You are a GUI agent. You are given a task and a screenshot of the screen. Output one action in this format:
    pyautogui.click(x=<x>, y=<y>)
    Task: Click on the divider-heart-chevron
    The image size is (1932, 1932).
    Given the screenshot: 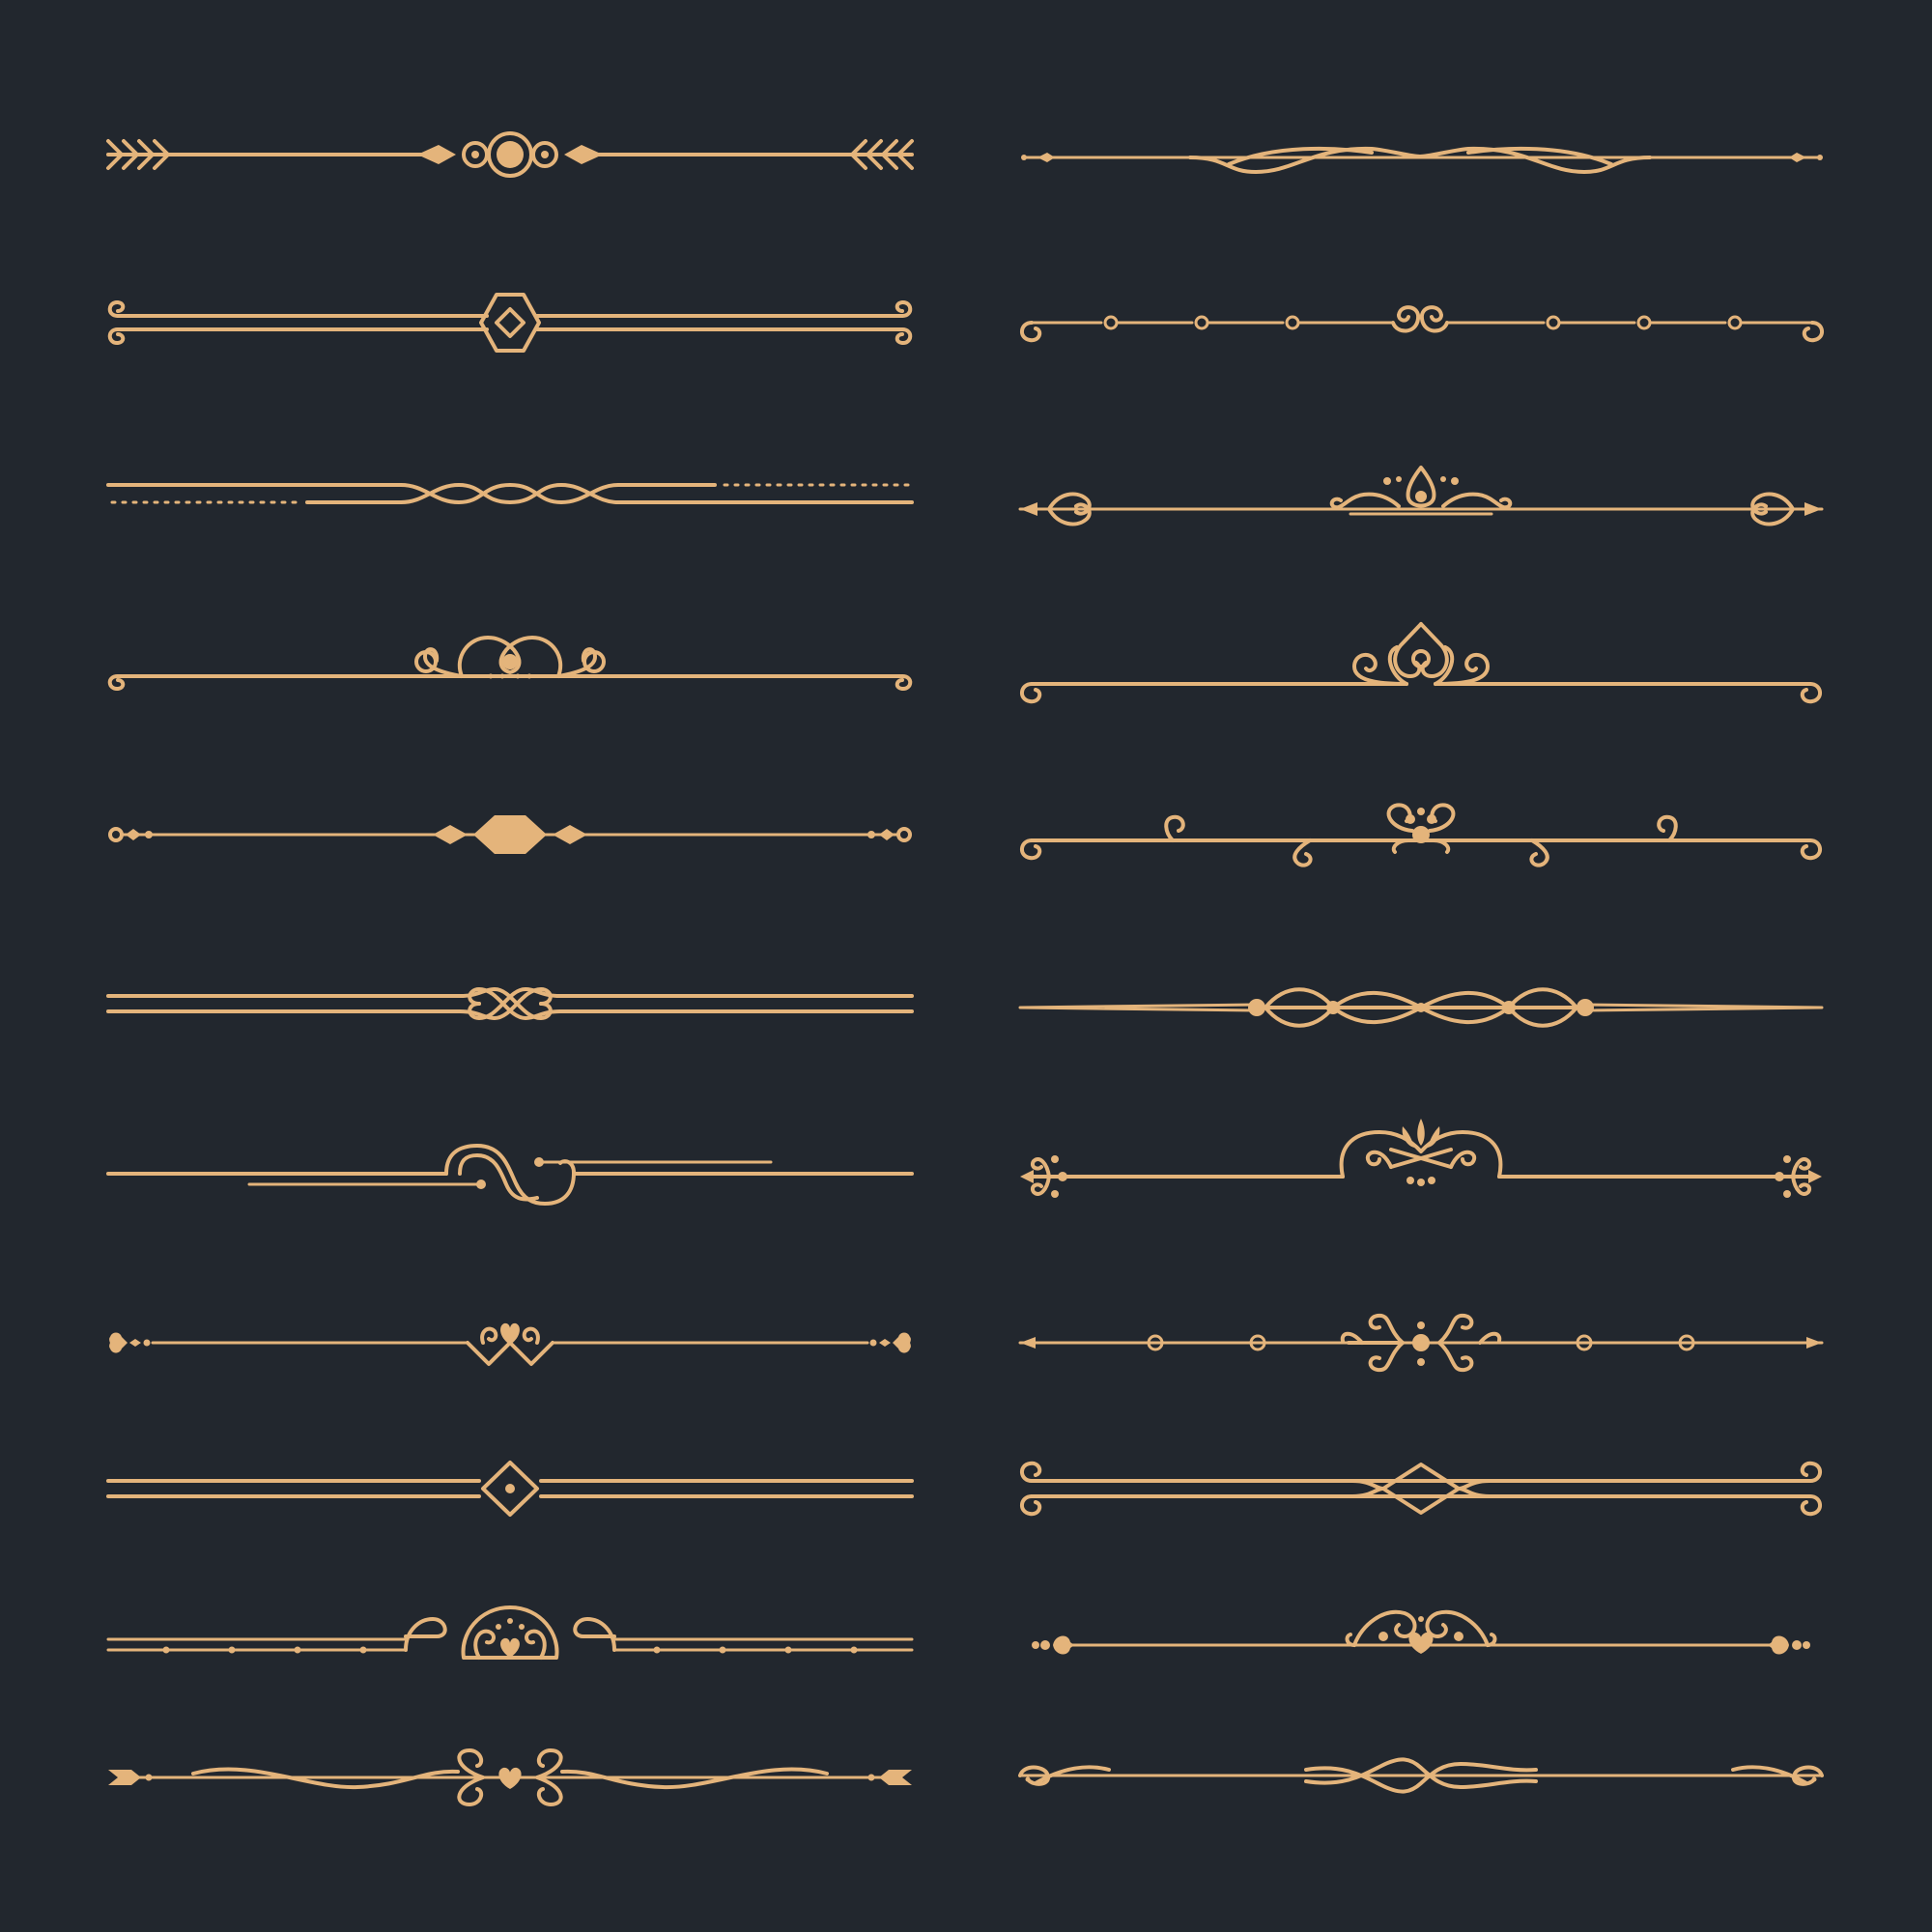 What is the action you would take?
    pyautogui.click(x=510, y=1344)
    